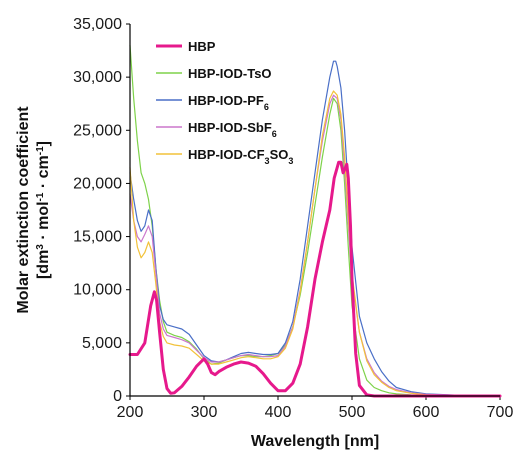 This screenshot has height=453, width=518. I want to click on x-tick-label: 500, so click(352, 412).